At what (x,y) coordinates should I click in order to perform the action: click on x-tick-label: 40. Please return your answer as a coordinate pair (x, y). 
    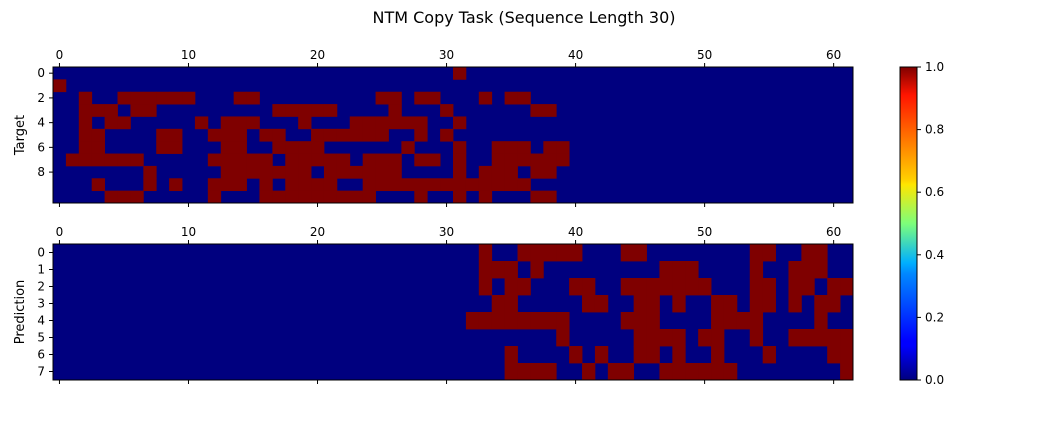
    Looking at the image, I should click on (575, 232).